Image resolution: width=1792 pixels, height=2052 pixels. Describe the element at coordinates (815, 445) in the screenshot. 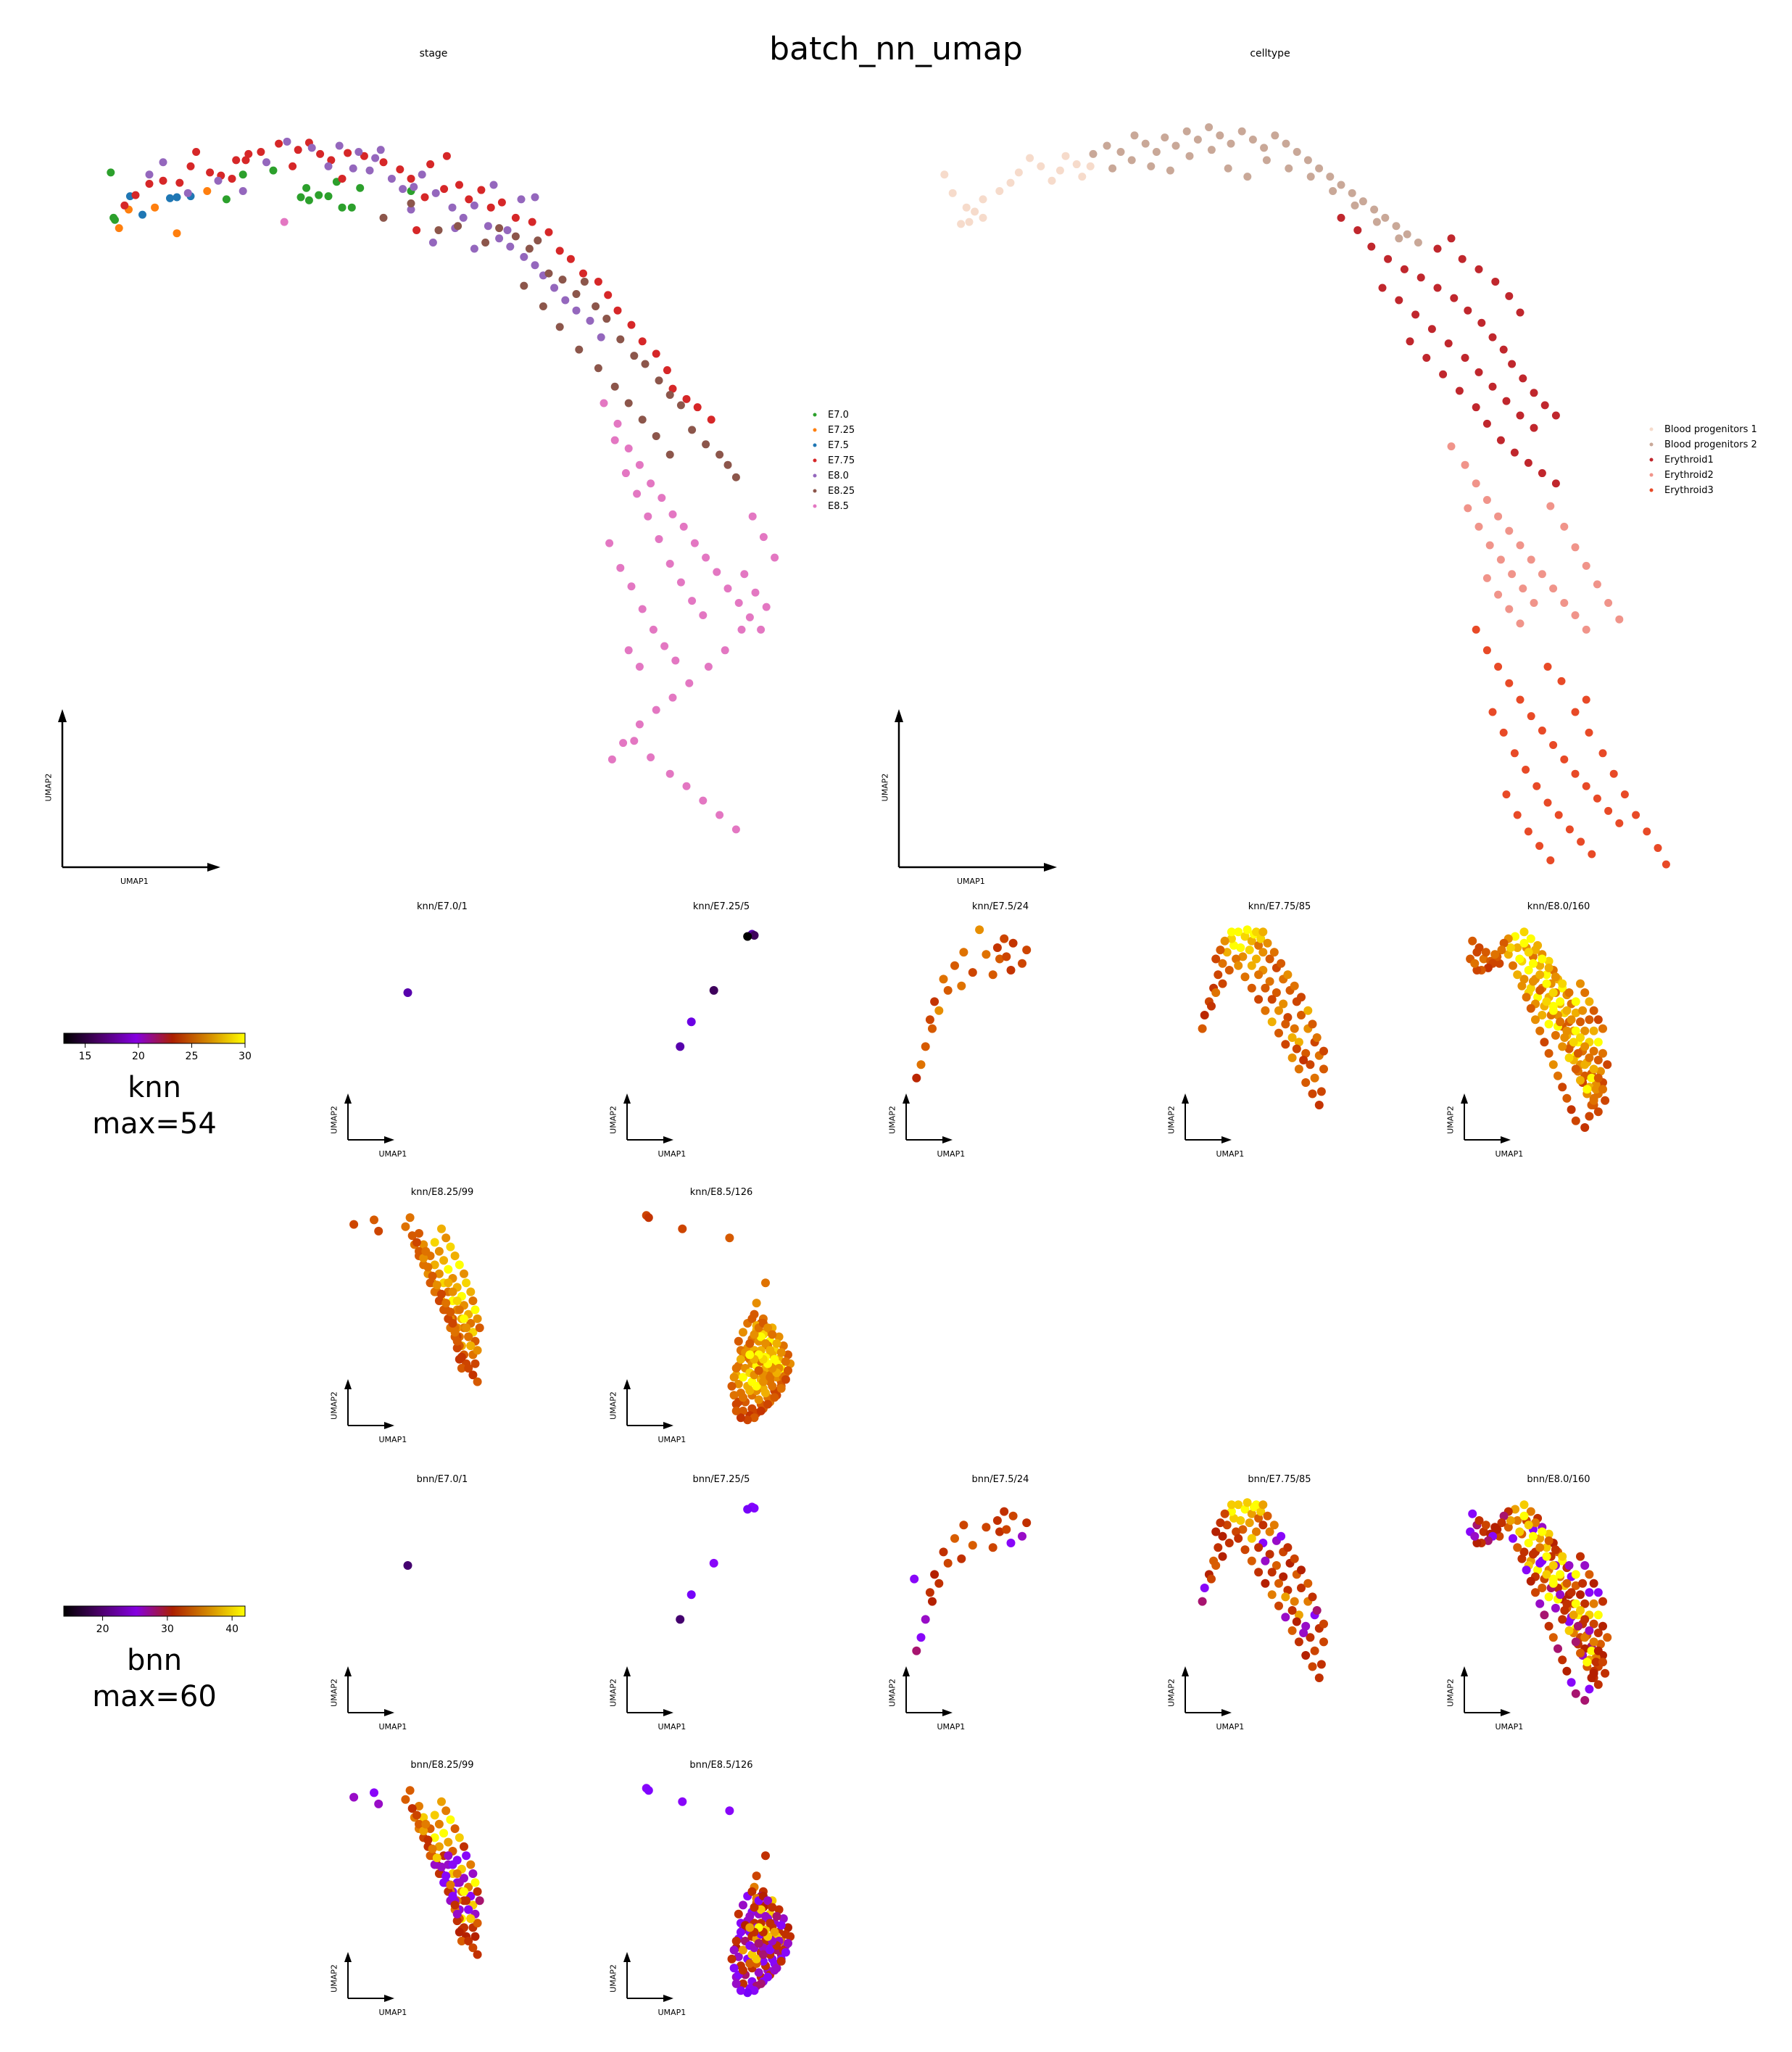

I see `legend-marker` at that location.